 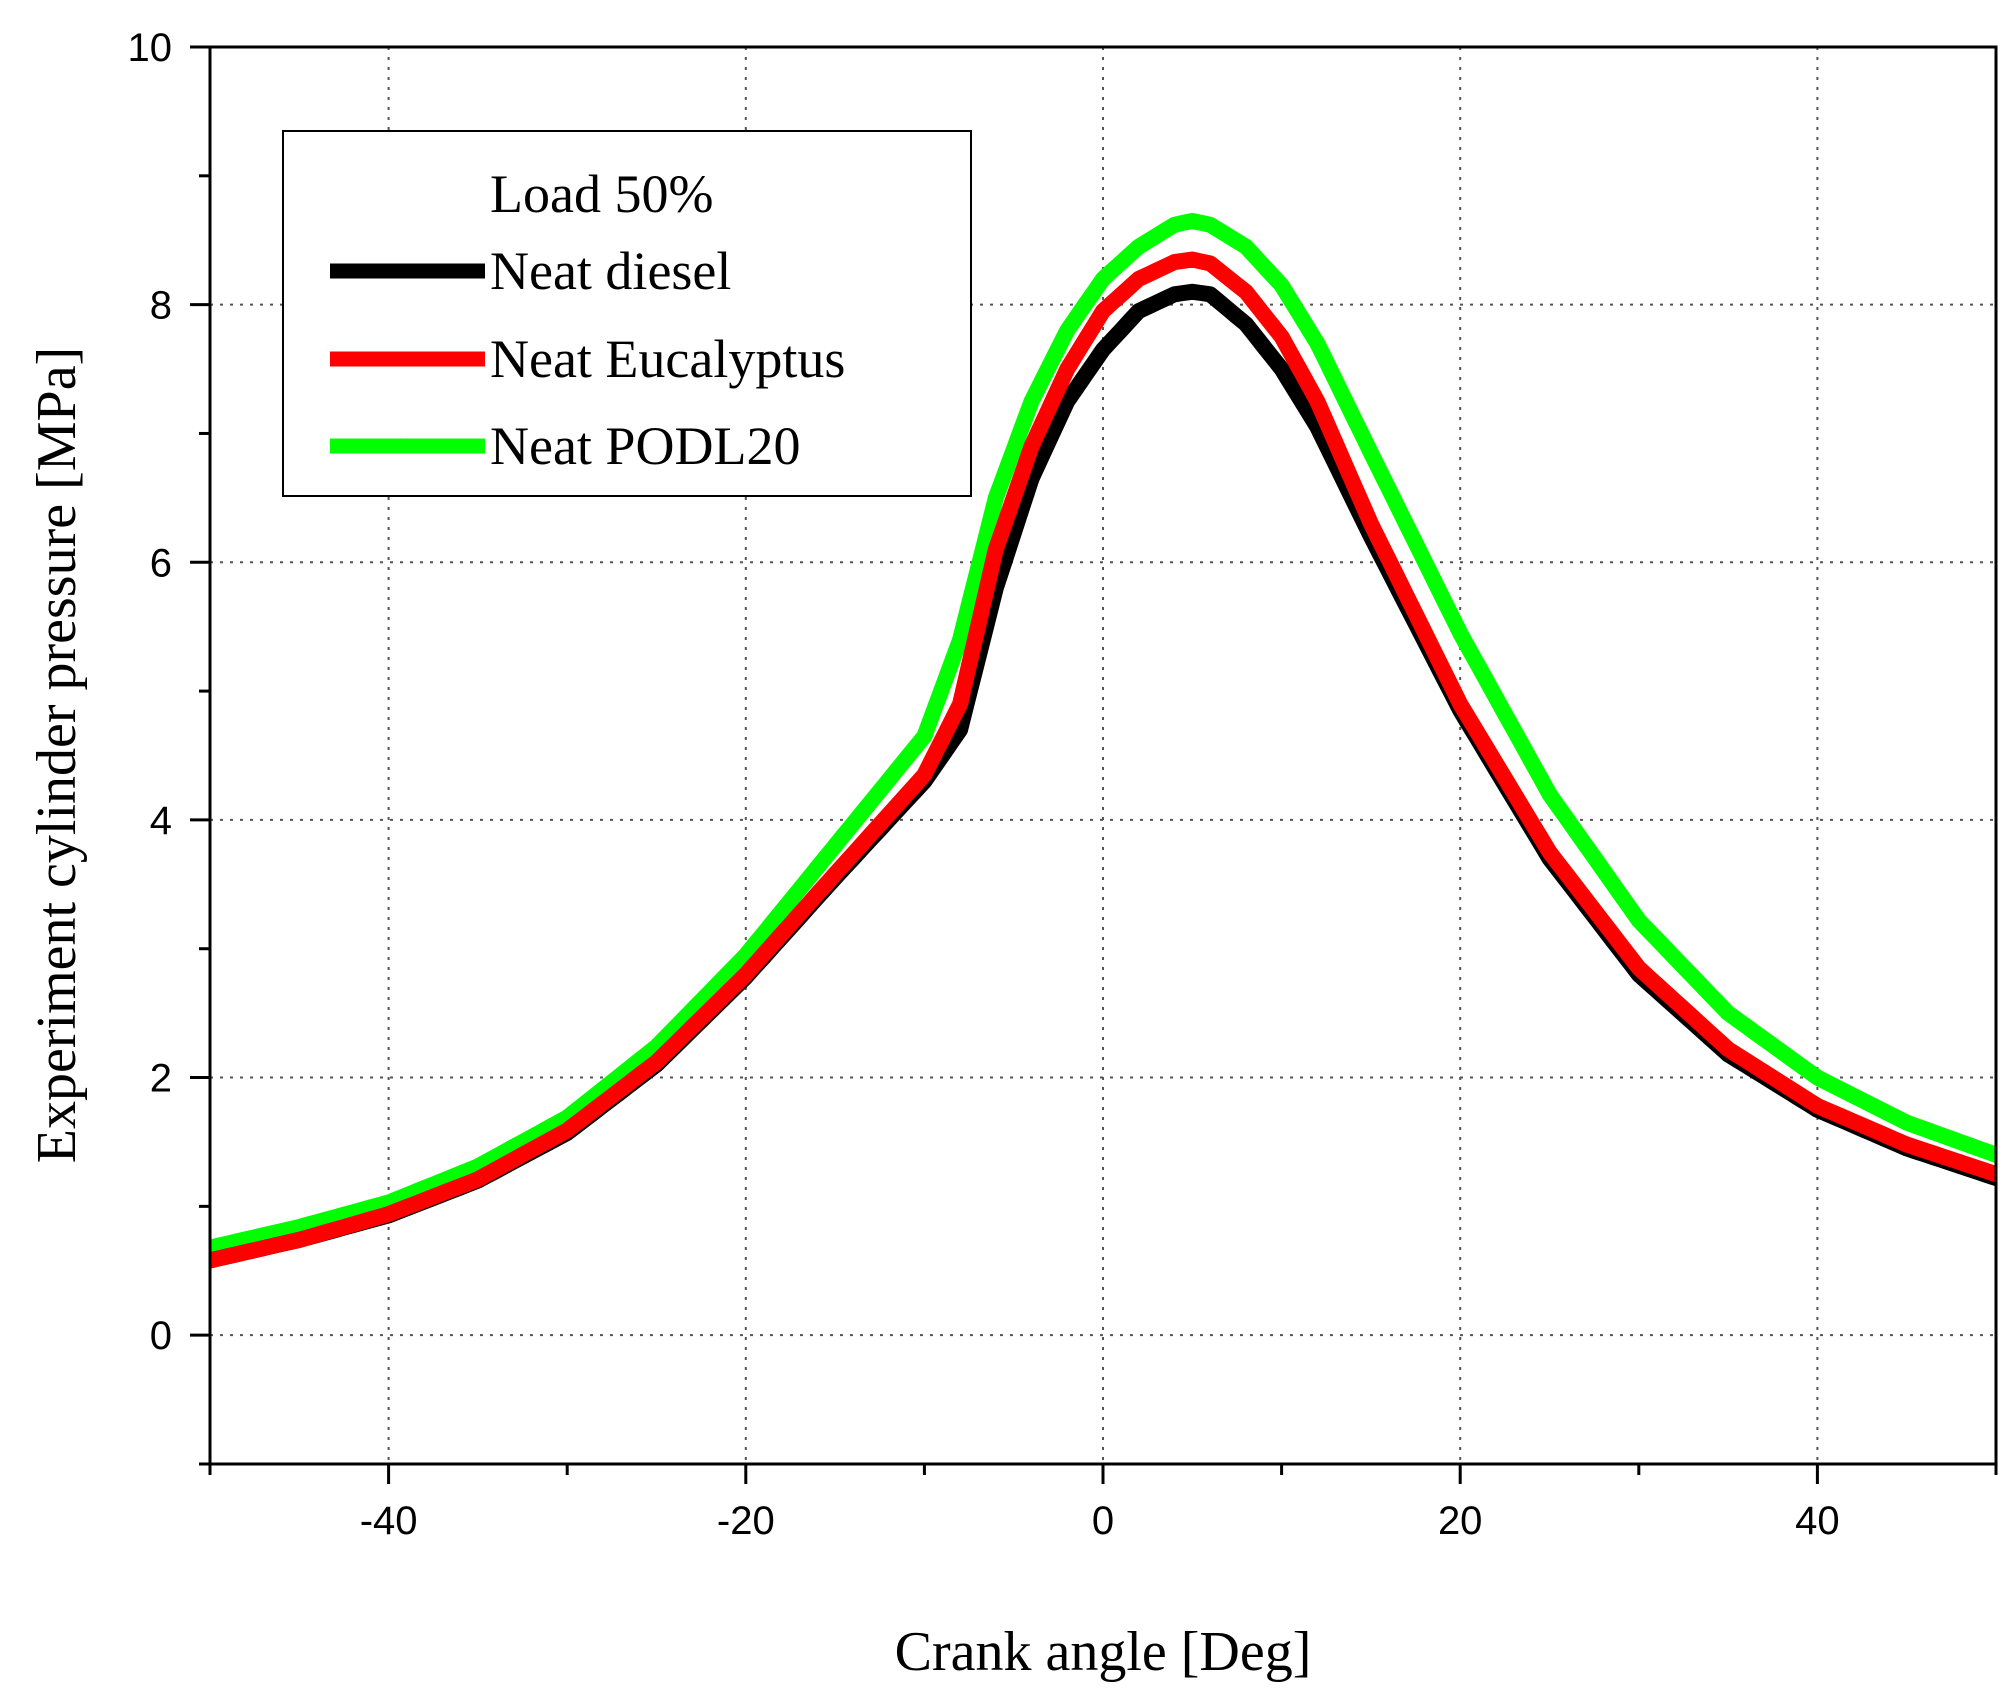 I want to click on y-tick-label: 4, so click(x=161, y=821).